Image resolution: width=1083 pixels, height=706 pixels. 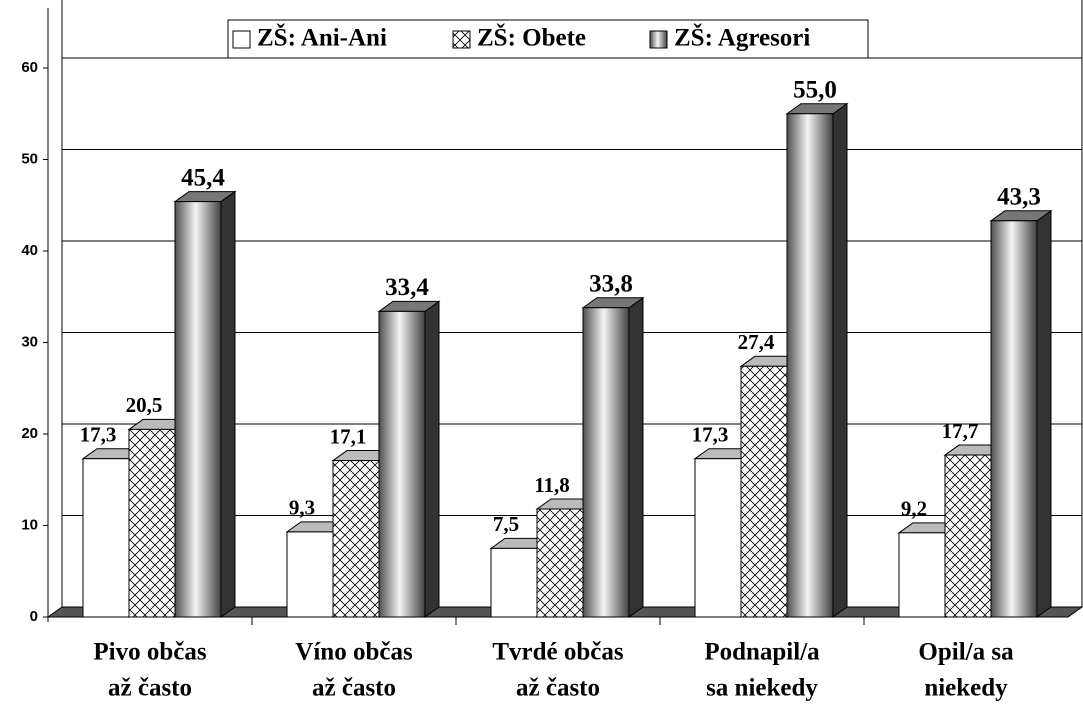 What do you see at coordinates (914, 509) in the screenshot?
I see `value-label: 9,2` at bounding box center [914, 509].